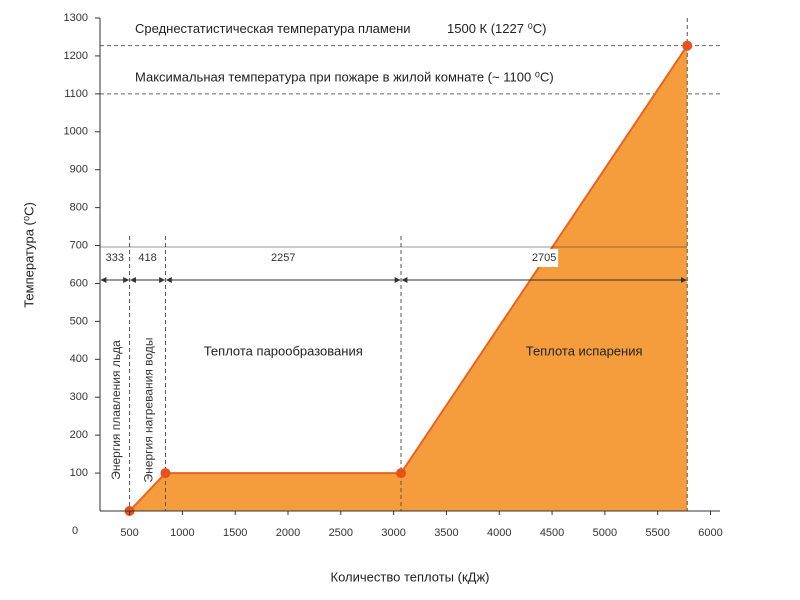 Image resolution: width=800 pixels, height=600 pixels. I want to click on interval-label: 2257, so click(283, 258).